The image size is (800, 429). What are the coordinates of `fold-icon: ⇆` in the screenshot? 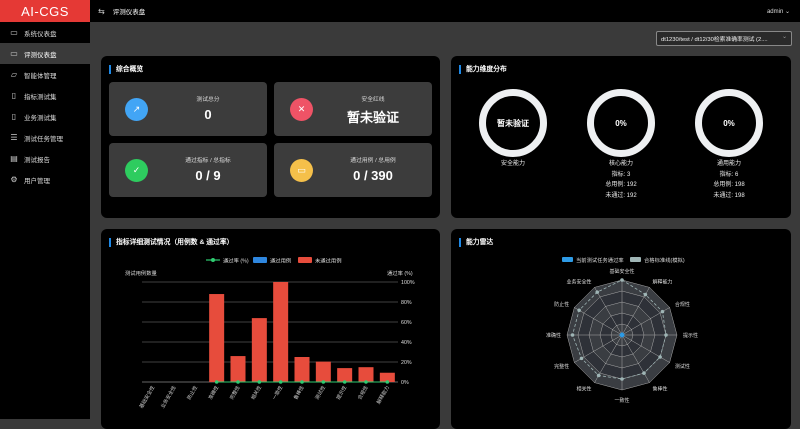 It's located at (101, 11).